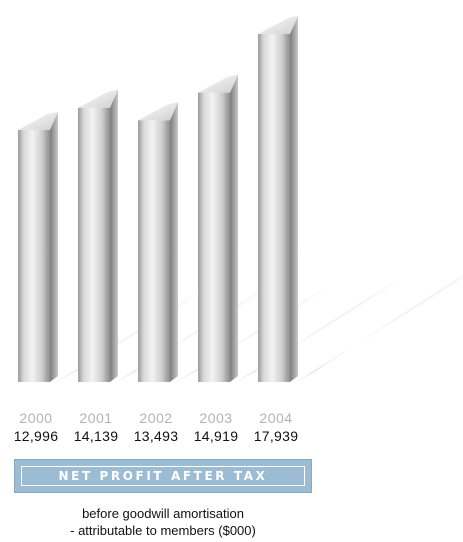 This screenshot has height=542, width=463. Describe the element at coordinates (163, 513) in the screenshot. I see `subtitle-line-1: before goodwill amortisation` at that location.